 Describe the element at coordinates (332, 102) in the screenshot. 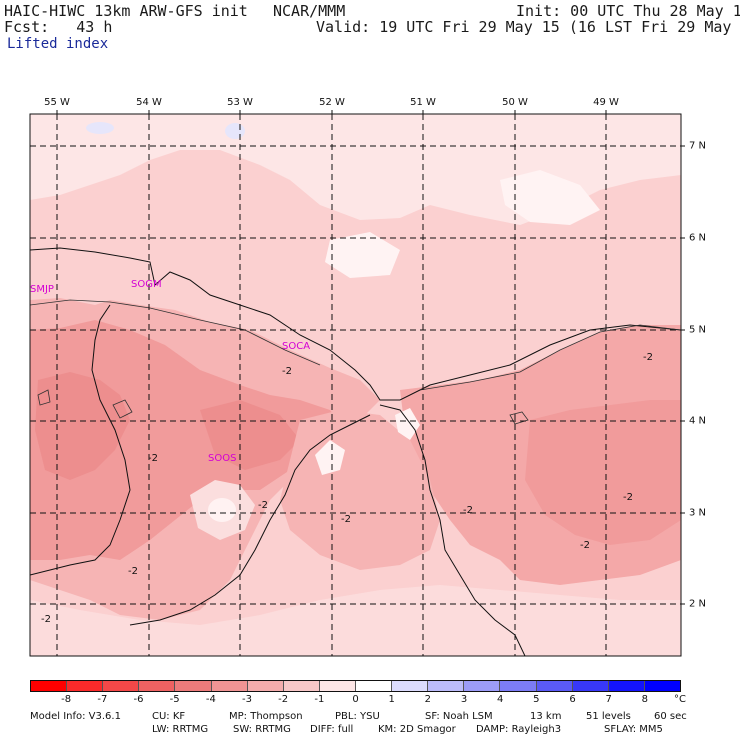

I see `lon-label-52w: 52 W` at that location.